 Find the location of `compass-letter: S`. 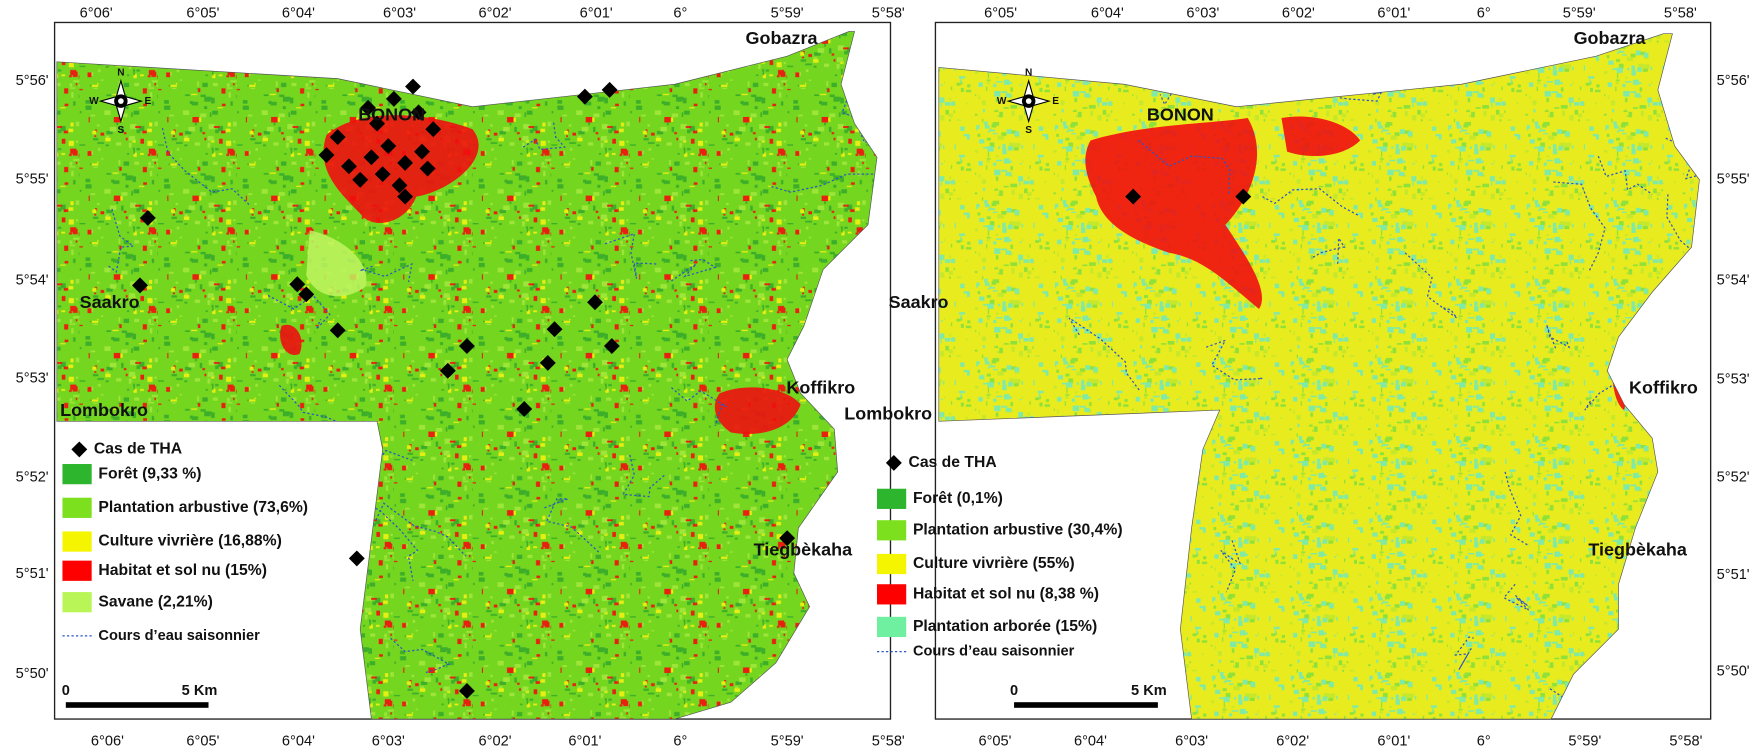

compass-letter: S is located at coordinates (1028, 130).